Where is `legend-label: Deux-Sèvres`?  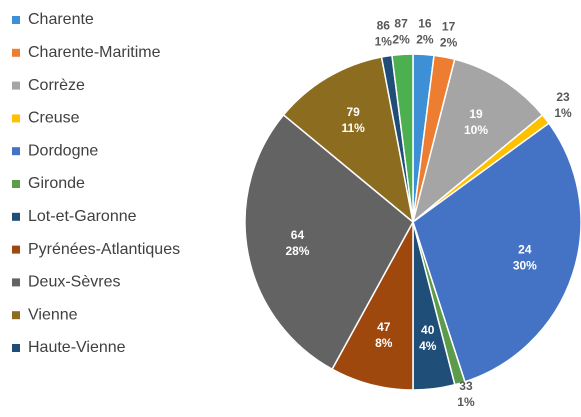 legend-label: Deux-Sèvres is located at coordinates (74, 282).